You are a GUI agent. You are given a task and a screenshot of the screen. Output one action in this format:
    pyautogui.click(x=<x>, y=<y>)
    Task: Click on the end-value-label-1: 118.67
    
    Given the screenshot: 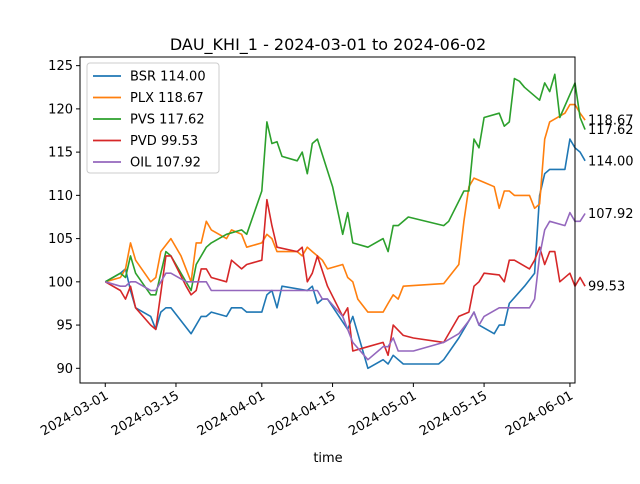 What is the action you would take?
    pyautogui.click(x=611, y=121)
    